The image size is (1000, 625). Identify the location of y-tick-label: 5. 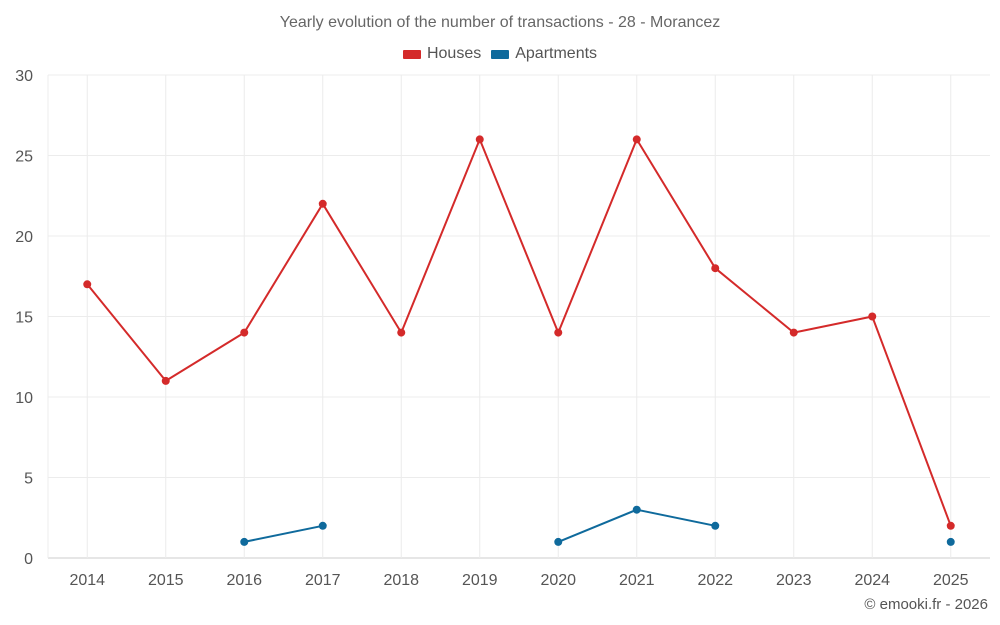
(28, 479).